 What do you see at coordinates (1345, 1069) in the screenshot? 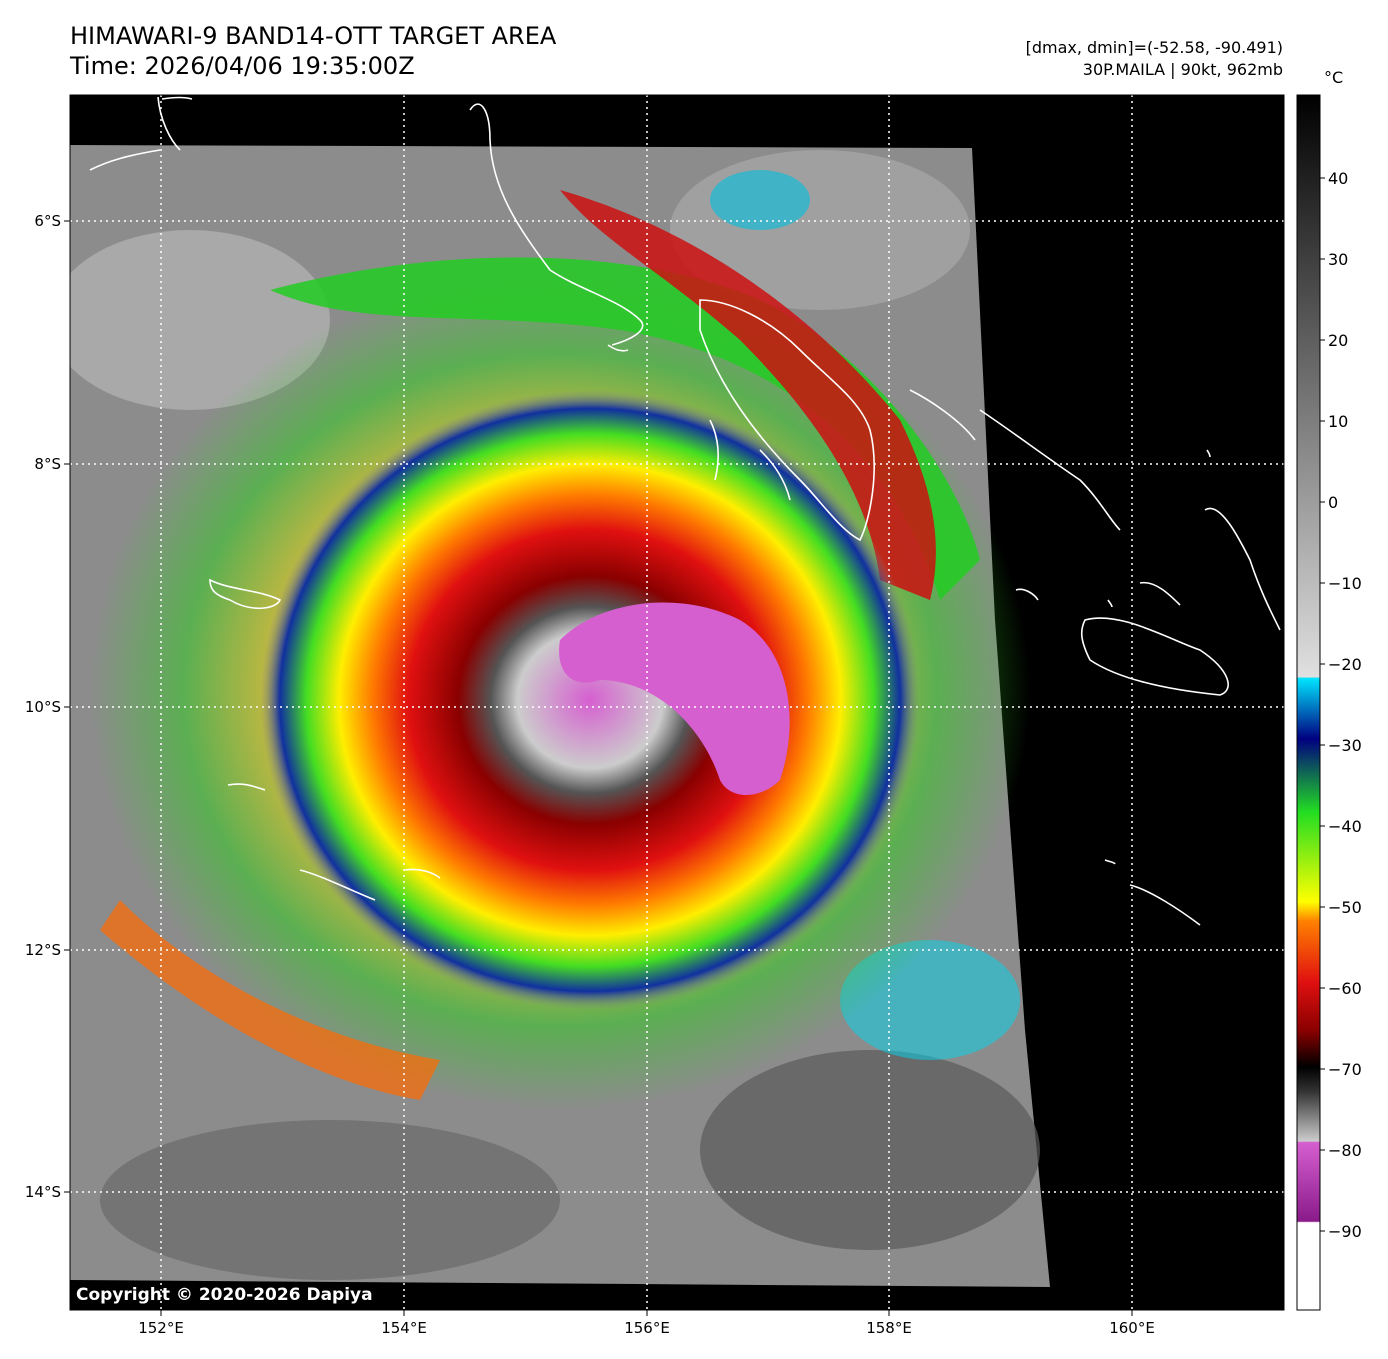
I see `colorbar-tick-label: −70` at bounding box center [1345, 1069].